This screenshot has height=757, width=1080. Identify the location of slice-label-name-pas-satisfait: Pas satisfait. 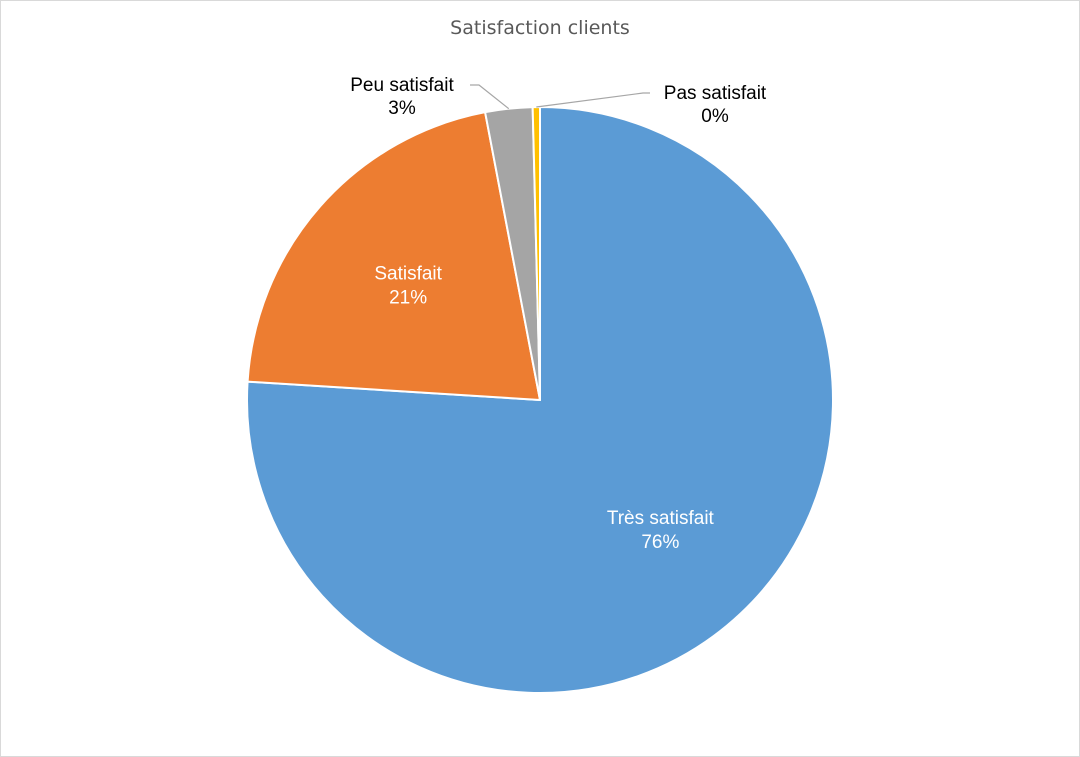
(715, 93).